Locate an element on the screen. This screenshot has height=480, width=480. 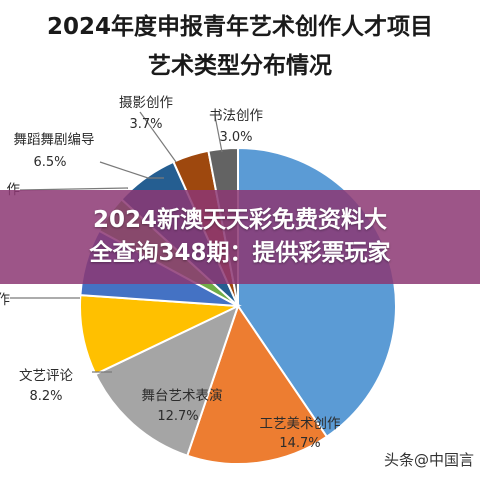
data-label-name: 书法创作 is located at coordinates (236, 116).